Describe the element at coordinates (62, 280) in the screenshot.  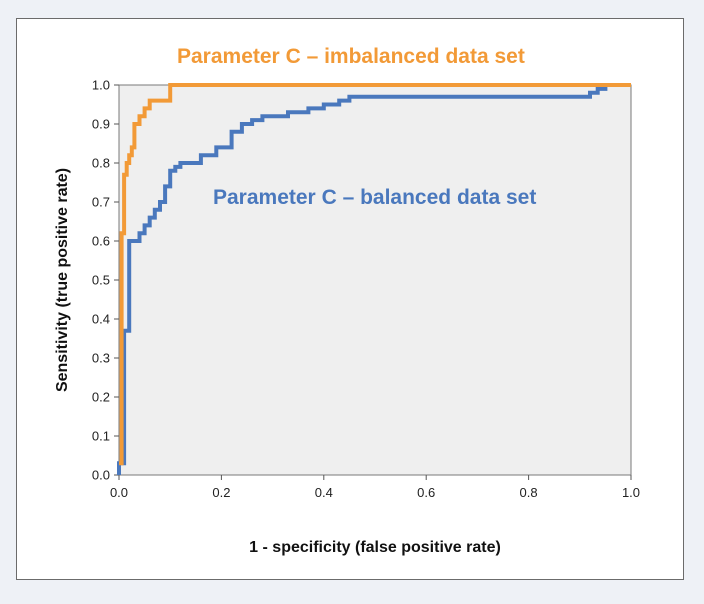
I see `y-axis-title: Sensitivity (true positive rate)` at that location.